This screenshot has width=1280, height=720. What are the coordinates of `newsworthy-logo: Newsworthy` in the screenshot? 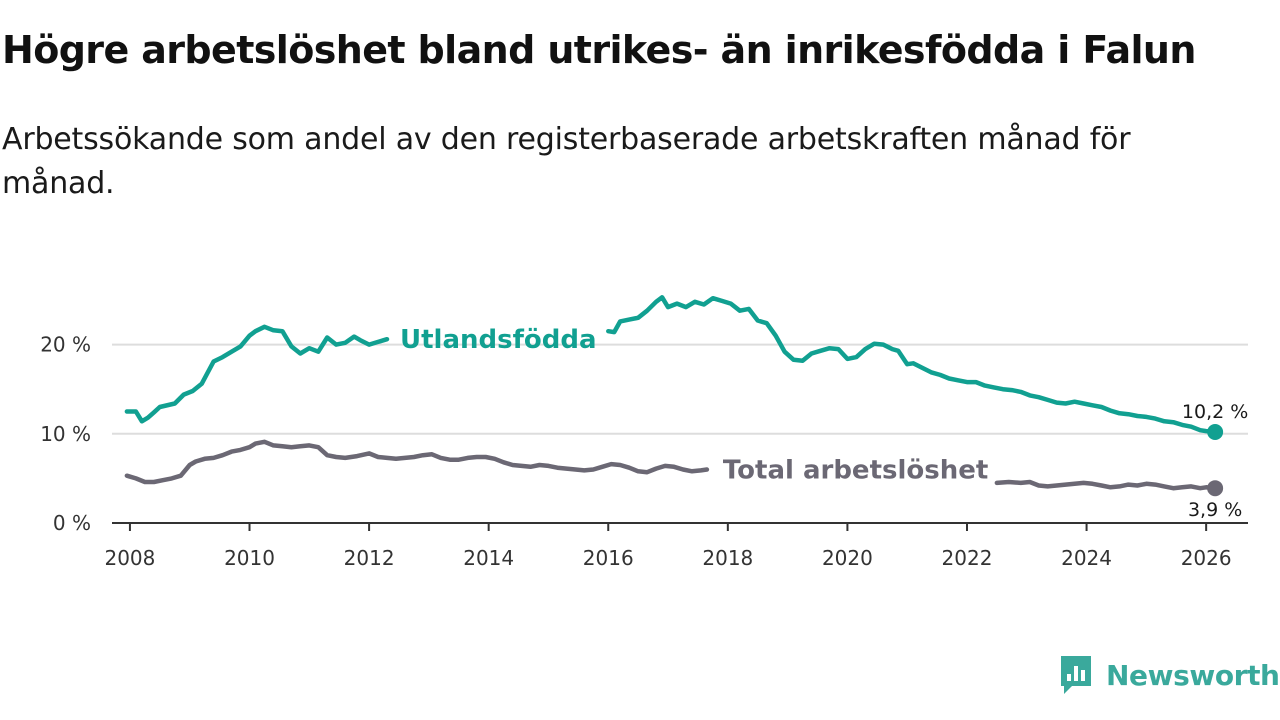 It's located at (1169, 675).